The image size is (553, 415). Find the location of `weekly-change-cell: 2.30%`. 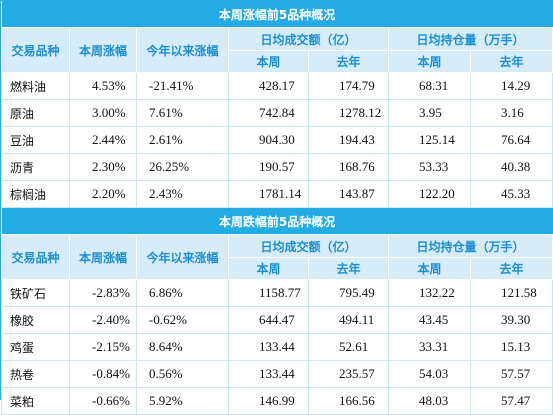

weekly-change-cell: 2.30% is located at coordinates (103, 167).